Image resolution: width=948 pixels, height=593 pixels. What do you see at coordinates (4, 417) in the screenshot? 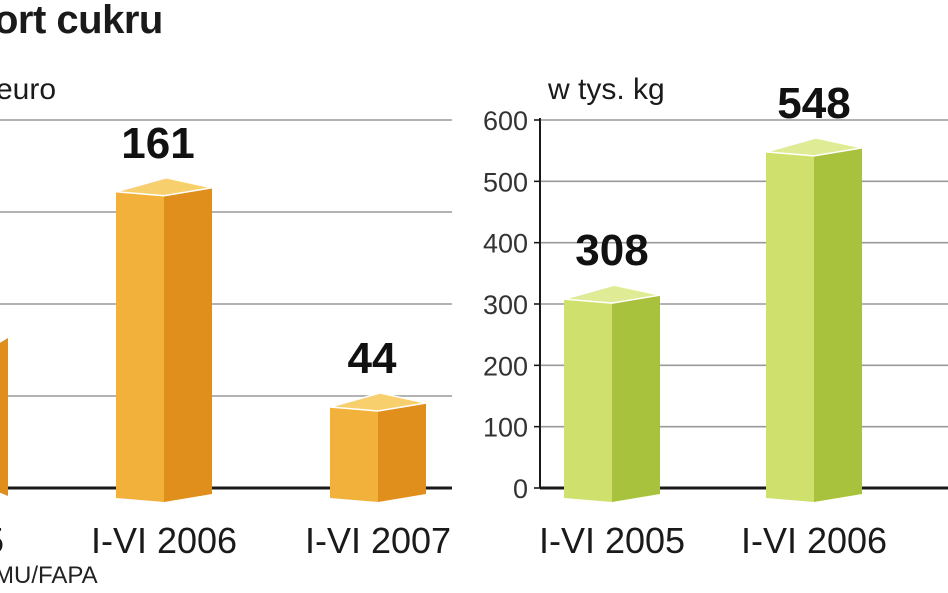
I see `left-bar-0-partial` at bounding box center [4, 417].